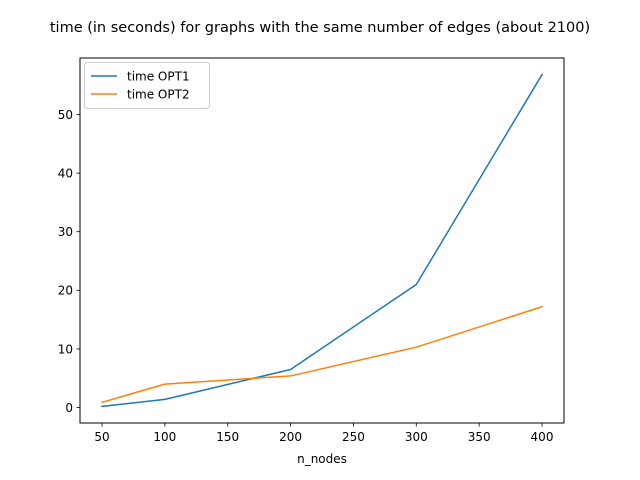 This screenshot has width=640, height=480. What do you see at coordinates (65, 115) in the screenshot?
I see `y-tick-label: 50` at bounding box center [65, 115].